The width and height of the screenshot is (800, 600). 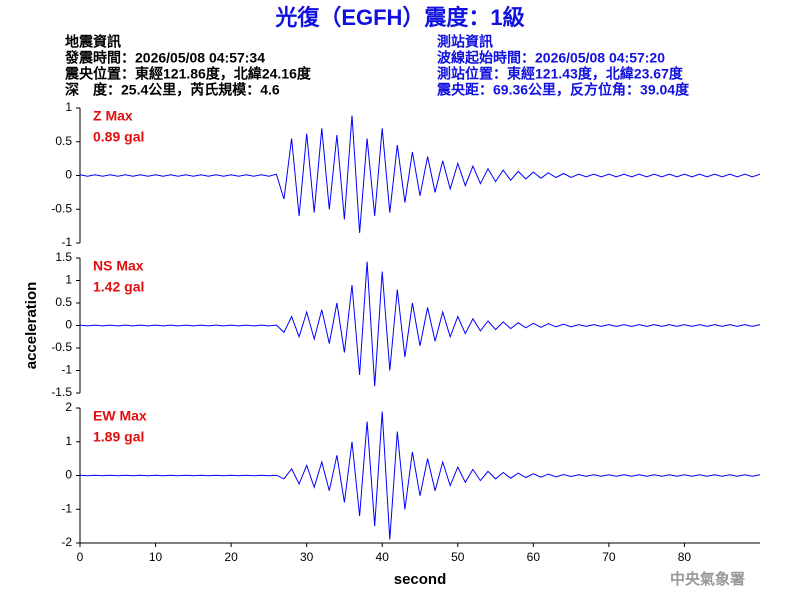 I want to click on x-tick-label: 30, so click(x=307, y=557).